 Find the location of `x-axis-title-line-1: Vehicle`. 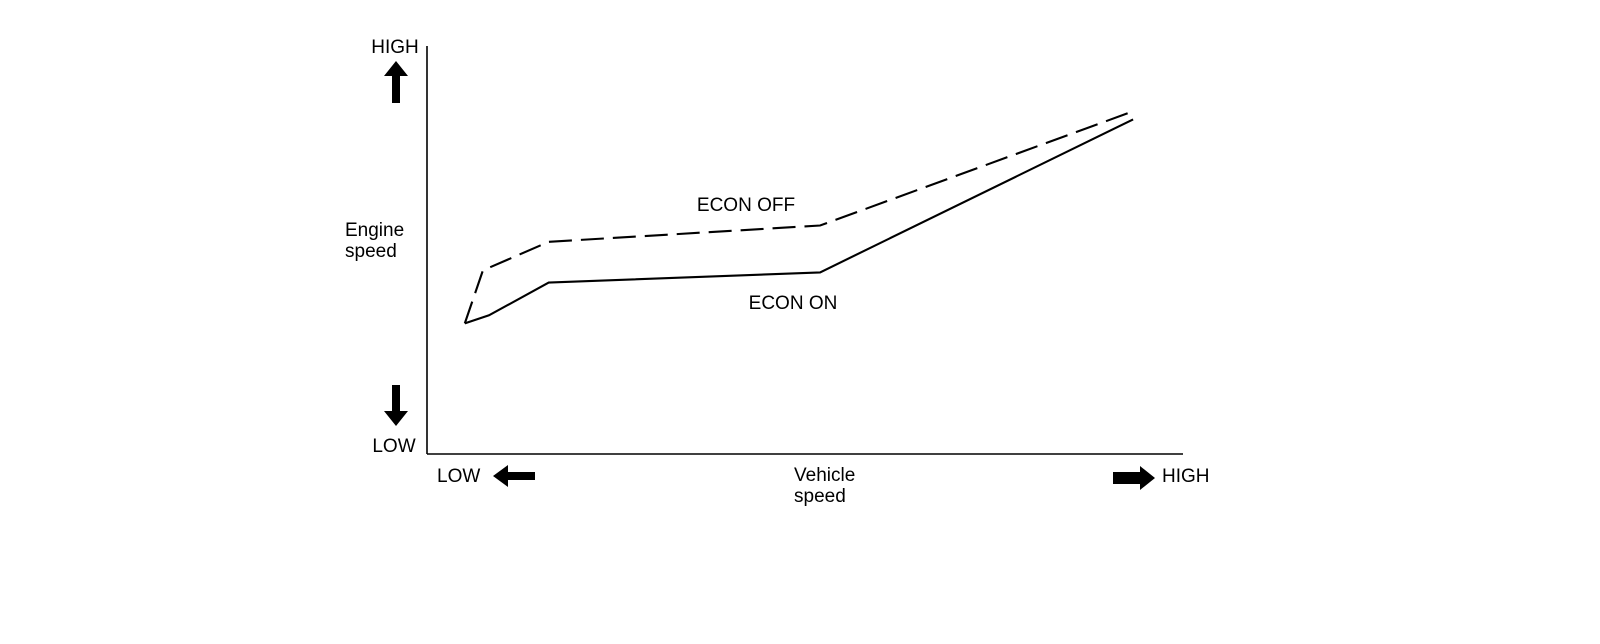

x-axis-title-line-1: Vehicle is located at coordinates (824, 475).